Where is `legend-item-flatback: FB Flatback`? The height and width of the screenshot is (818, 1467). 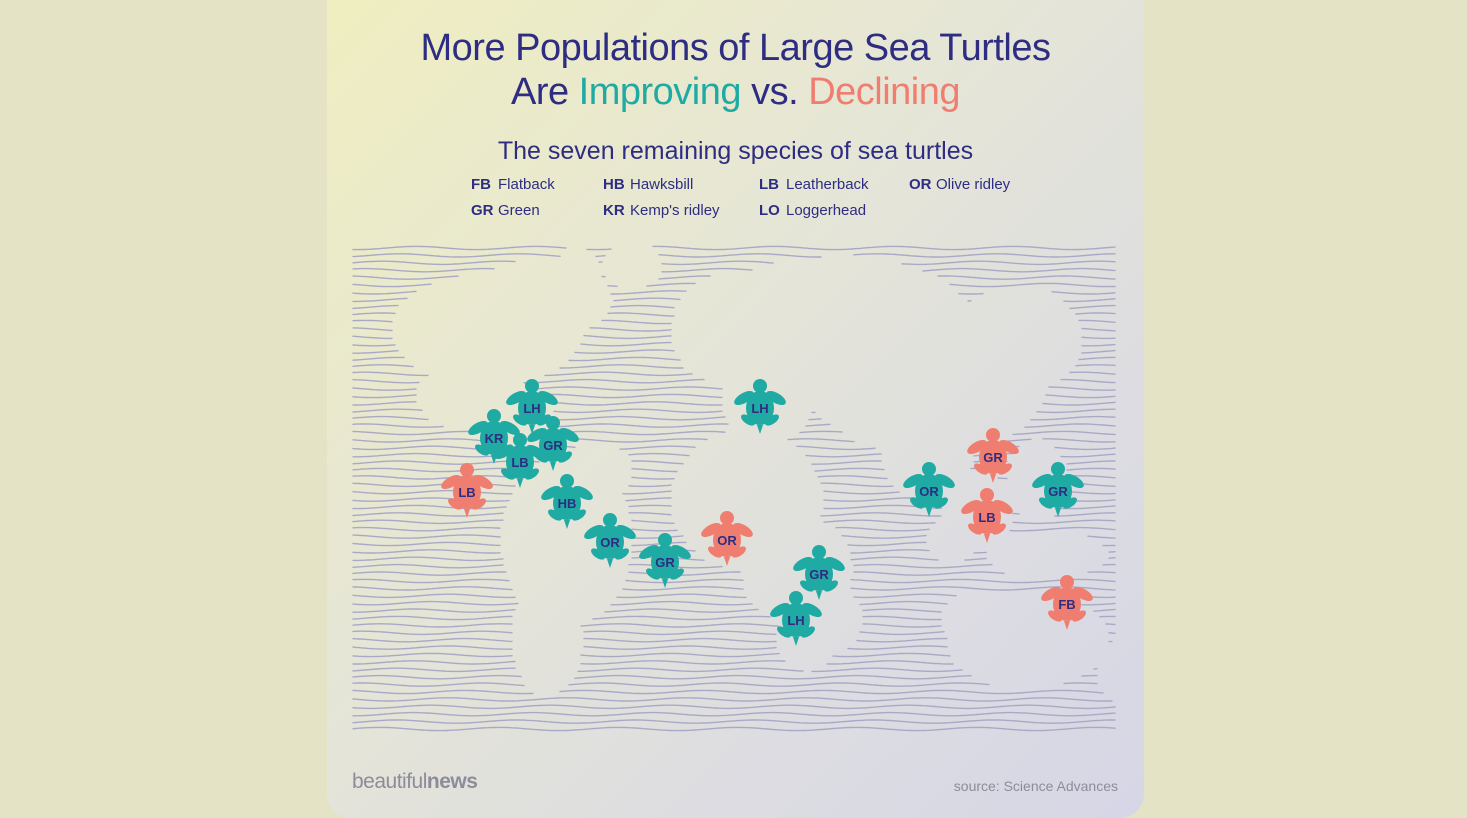
legend-item-flatback: FB Flatback is located at coordinates (513, 184).